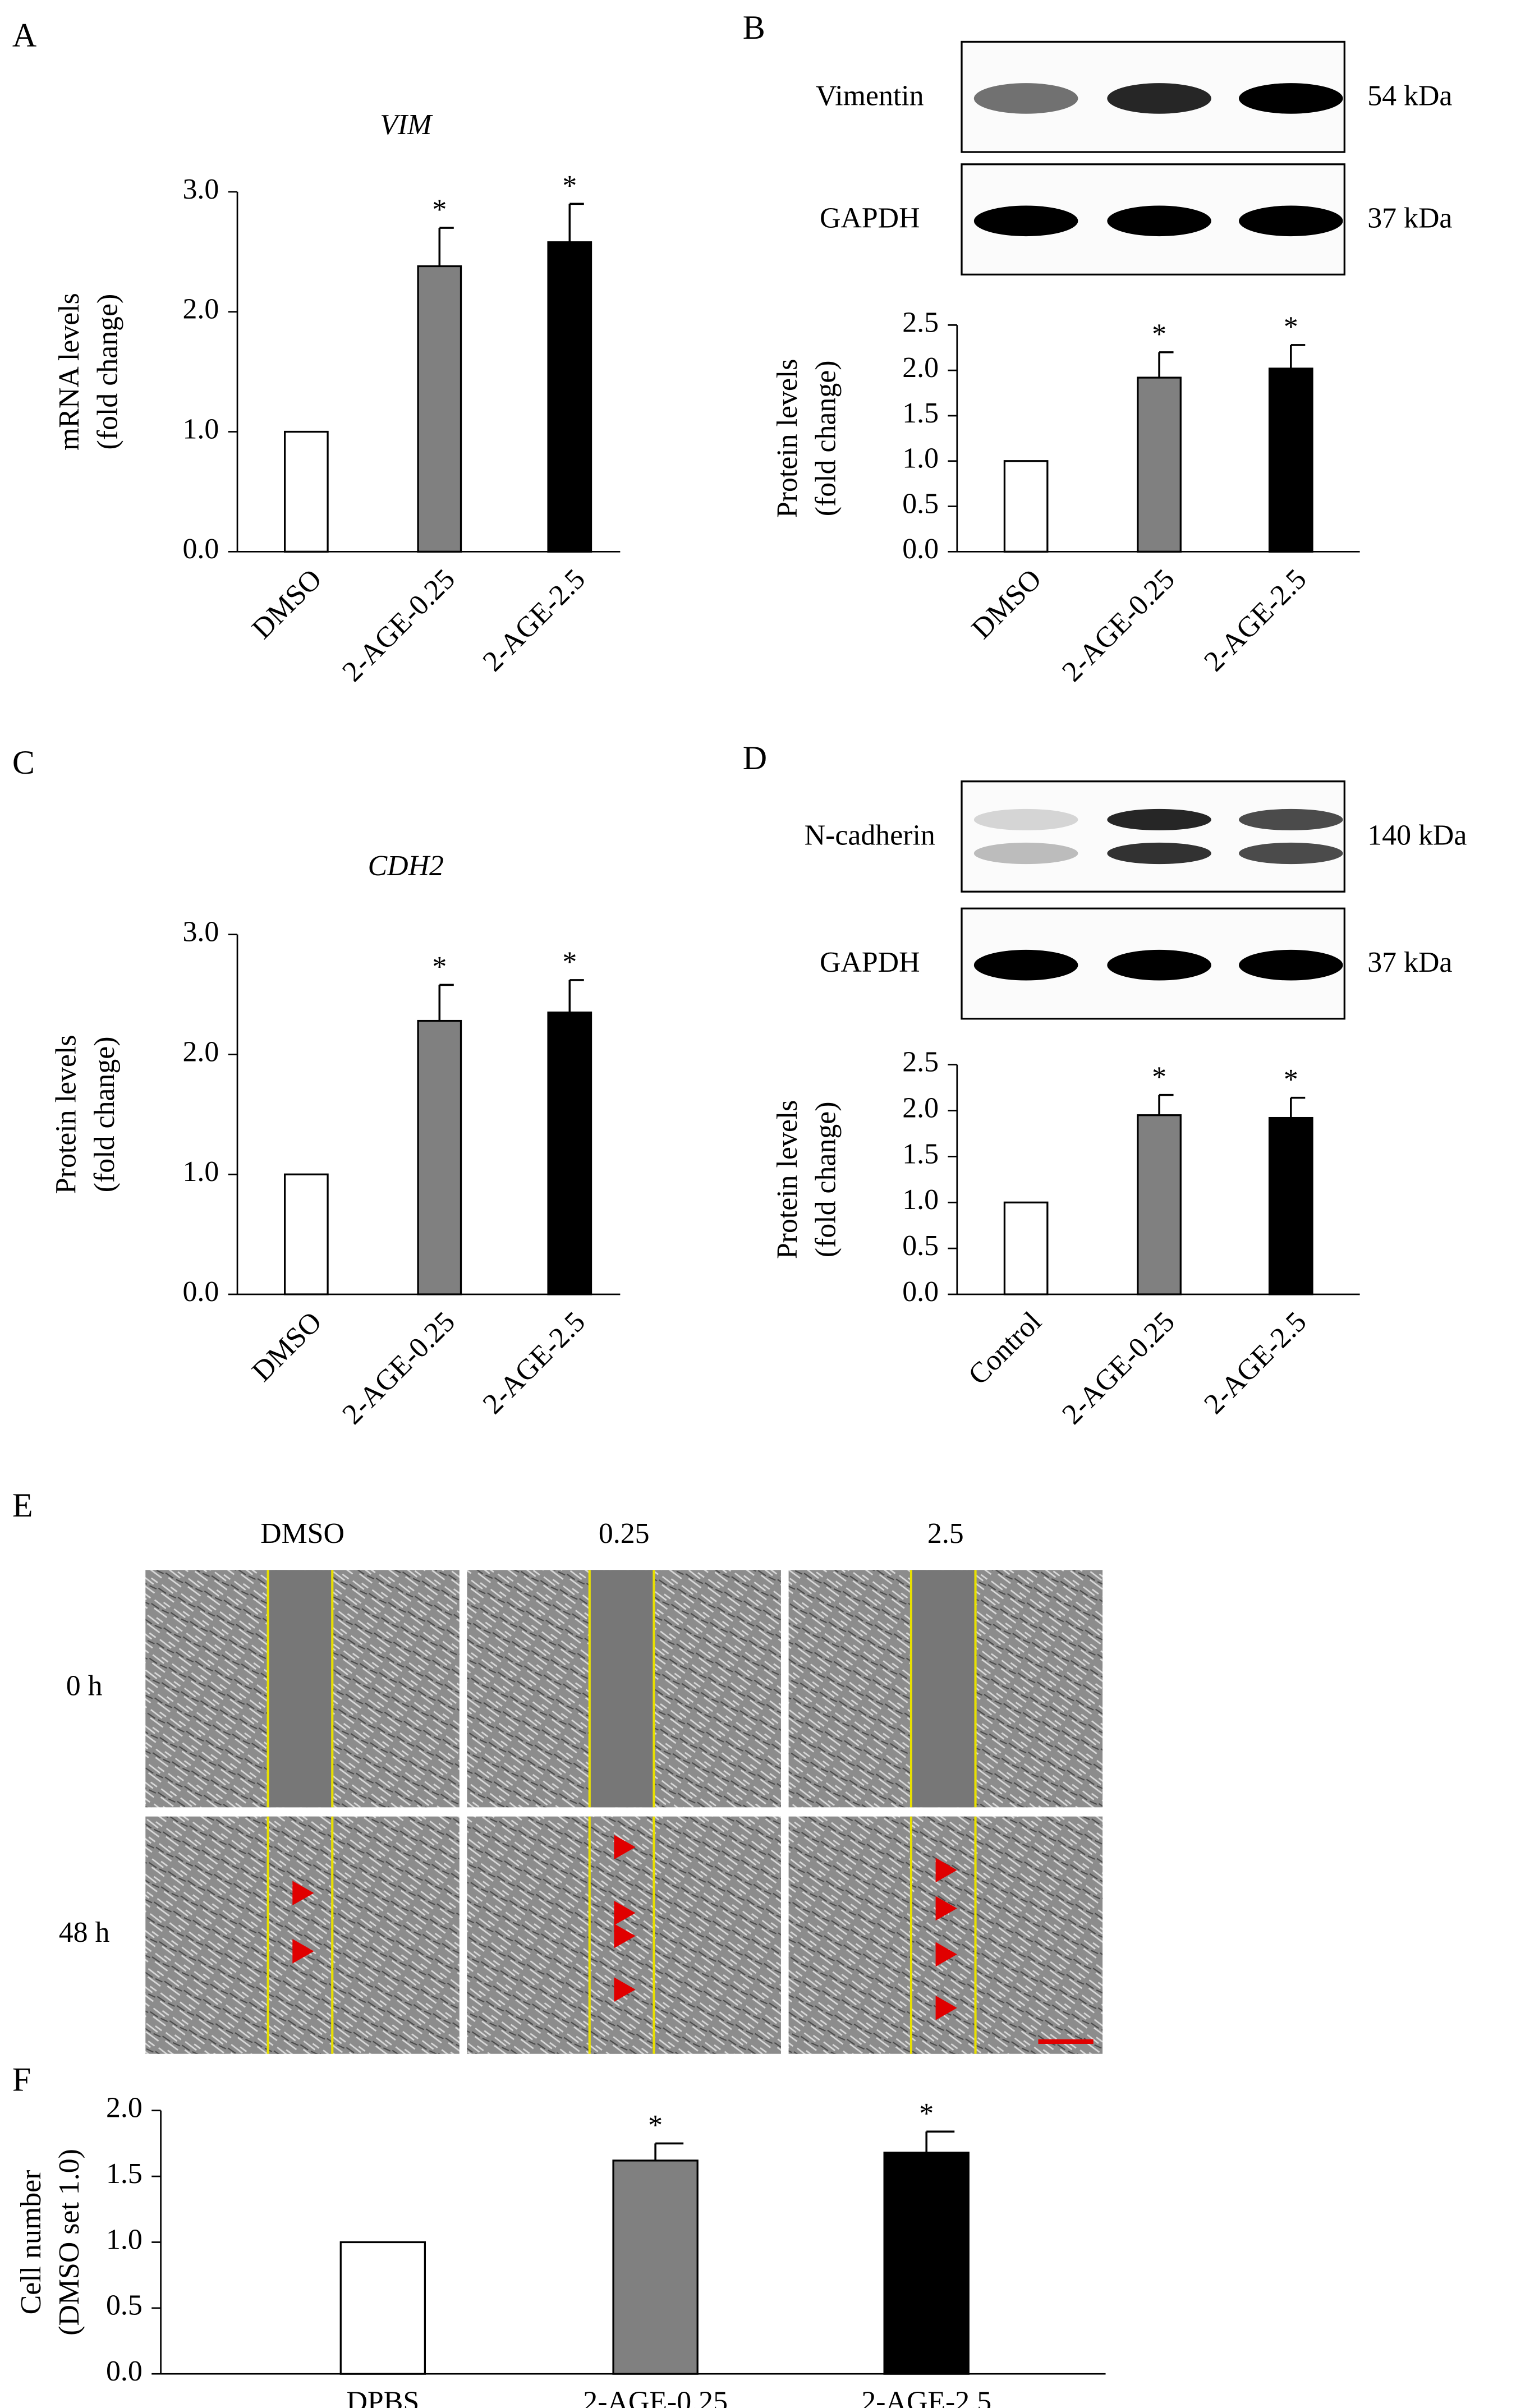 The width and height of the screenshot is (1516, 2408). Describe the element at coordinates (407, 125) in the screenshot. I see `chart-title: VIM` at that location.